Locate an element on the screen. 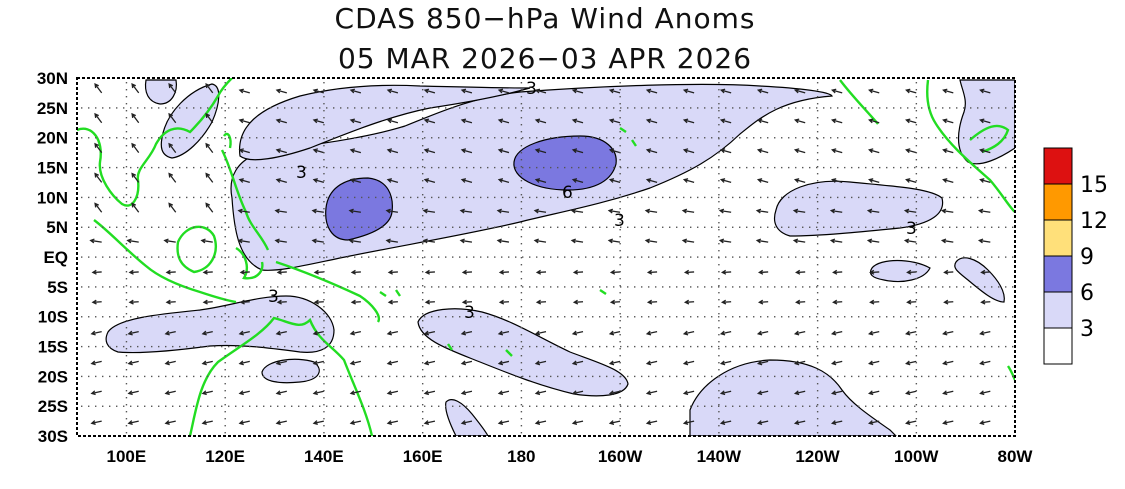 The image size is (1125, 489). x-tick-label: 160W is located at coordinates (620, 456).